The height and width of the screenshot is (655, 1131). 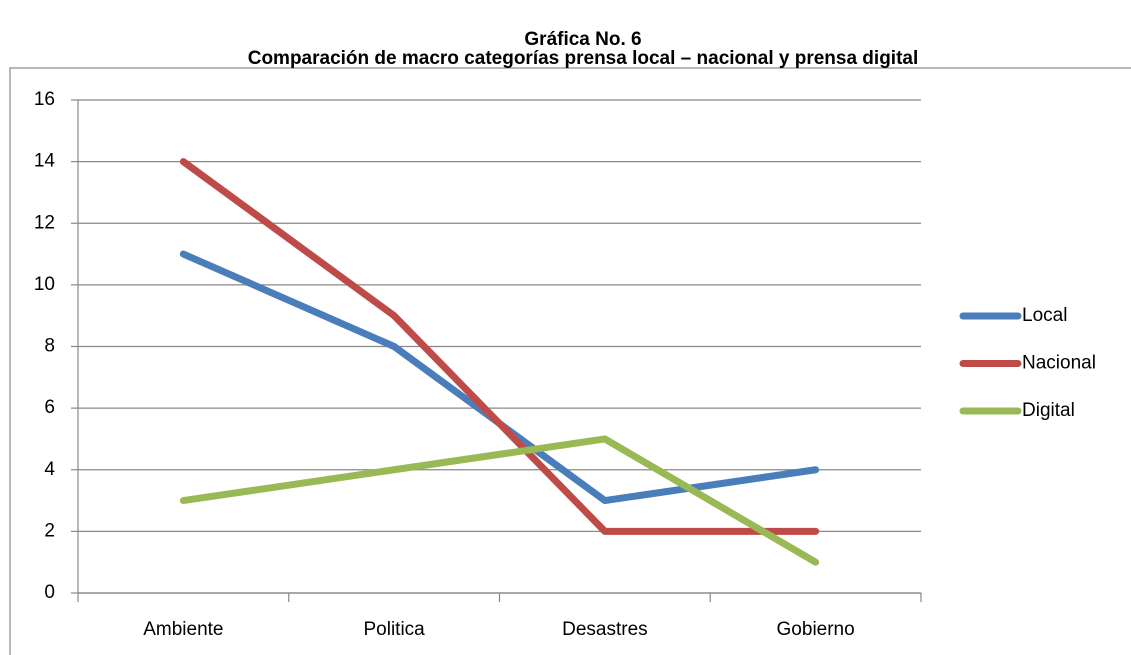 I want to click on y-tick-label: 14, so click(x=45, y=161).